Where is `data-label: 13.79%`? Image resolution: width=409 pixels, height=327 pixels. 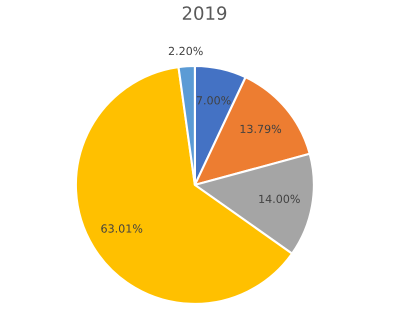 data-label: 13.79% is located at coordinates (261, 129).